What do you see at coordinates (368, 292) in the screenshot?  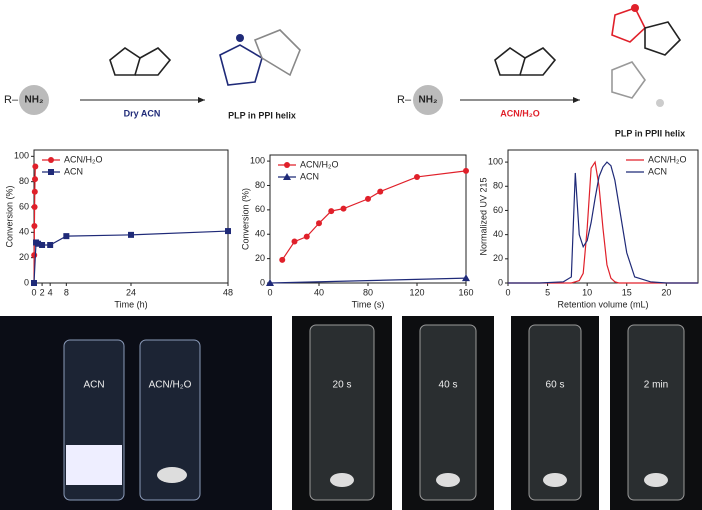 I see `x-tick-label: 80` at bounding box center [368, 292].